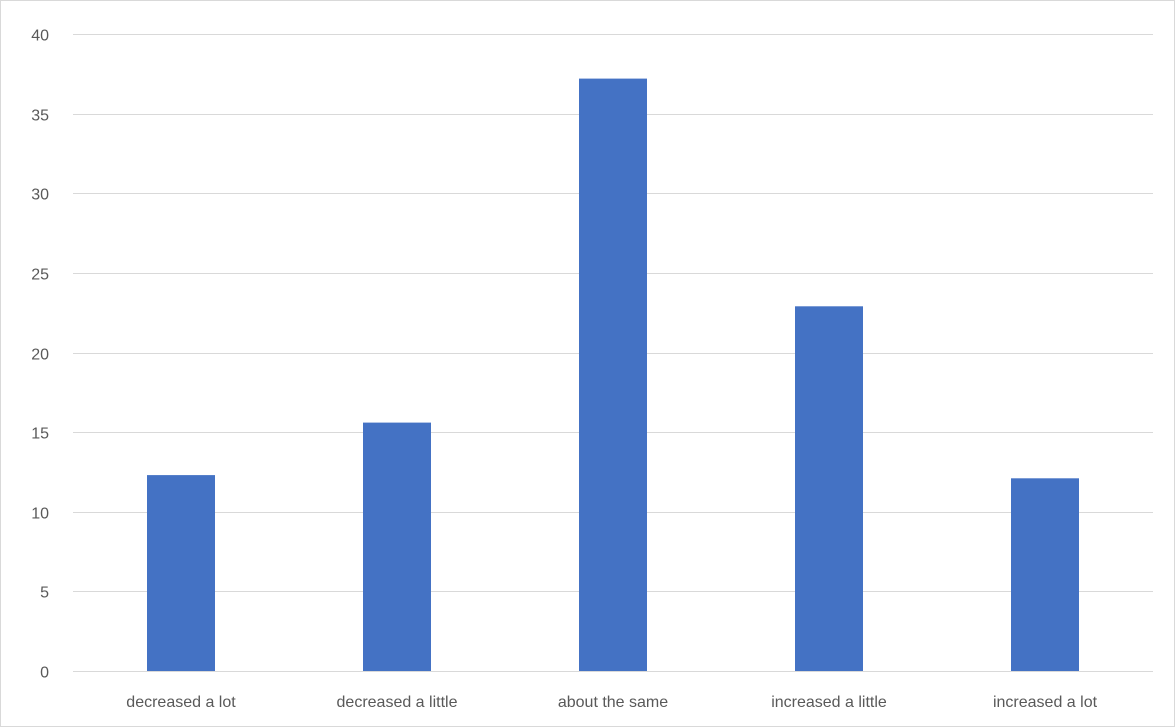  What do you see at coordinates (1045, 702) in the screenshot?
I see `x-category-label: increased a lot` at bounding box center [1045, 702].